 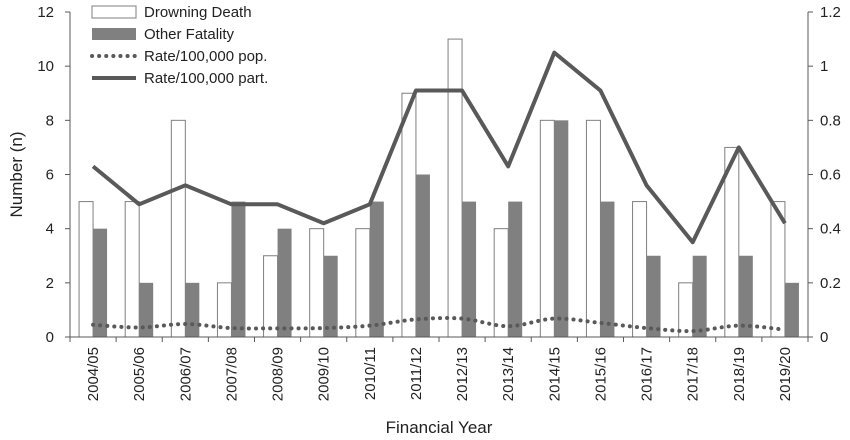 What do you see at coordinates (600, 374) in the screenshot?
I see `x-tick-label: 2015/16` at bounding box center [600, 374].